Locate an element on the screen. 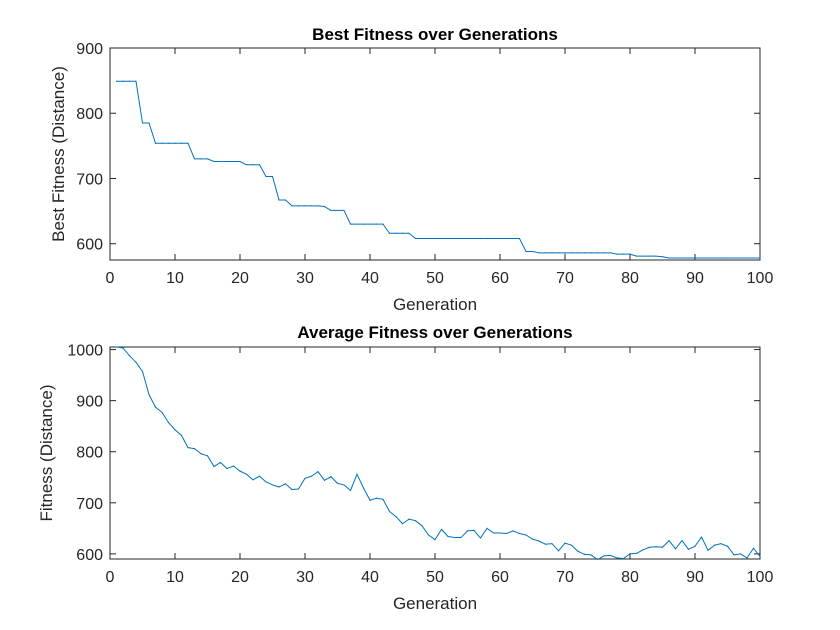  best-fitness-xtick-label: 70 is located at coordinates (565, 278).